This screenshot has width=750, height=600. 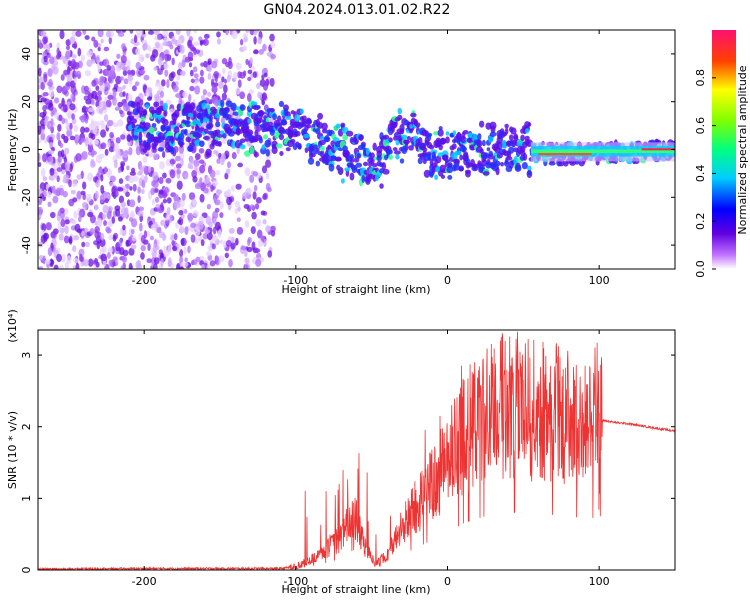 I want to click on y-tick-label: 3, so click(x=26, y=355).